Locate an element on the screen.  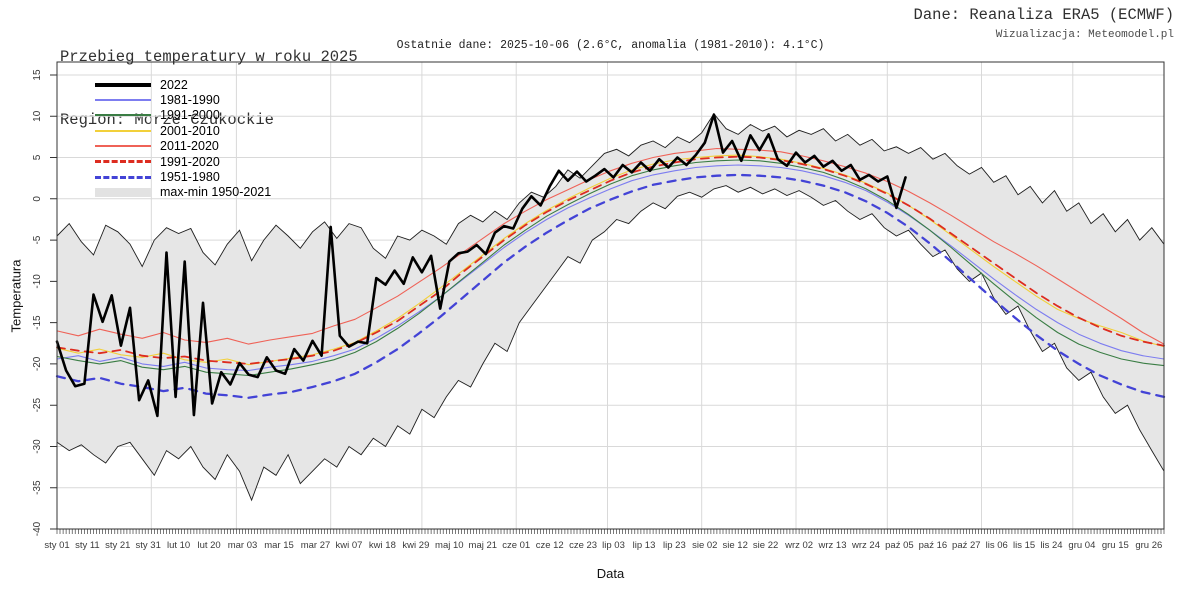
x-tick-label: gru 26 is located at coordinates (1148, 545).